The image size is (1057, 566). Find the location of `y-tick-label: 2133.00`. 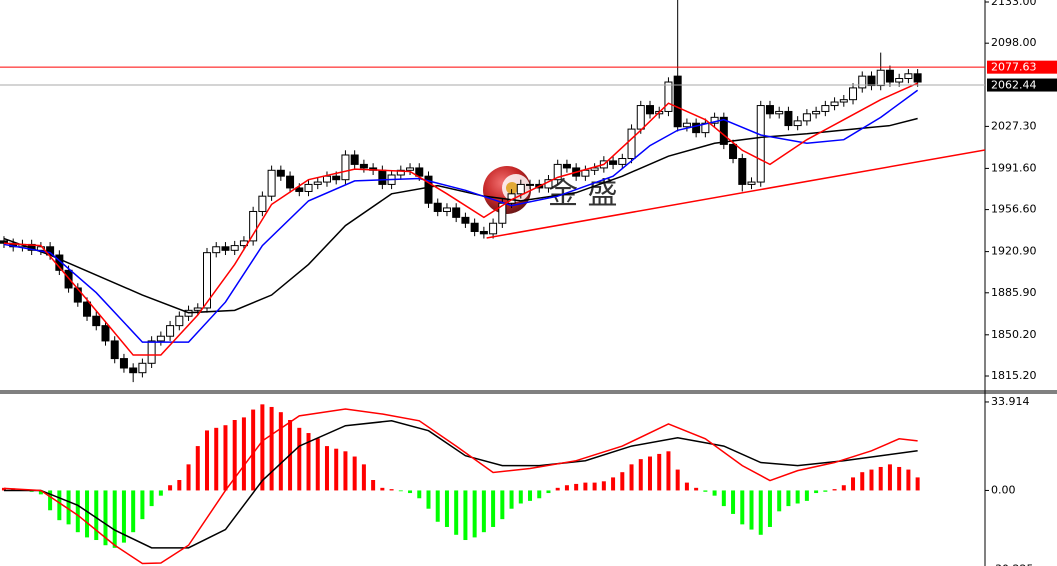

y-tick-label: 2133.00 is located at coordinates (1014, 4).